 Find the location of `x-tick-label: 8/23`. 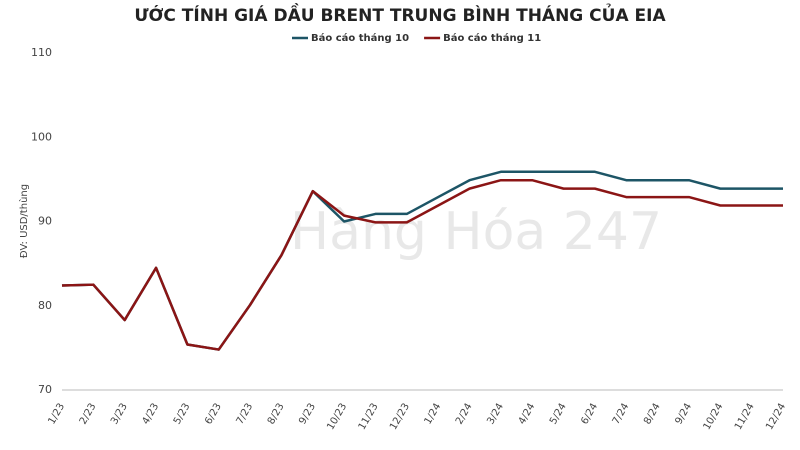

x-tick-label: 8/23 is located at coordinates (276, 414).